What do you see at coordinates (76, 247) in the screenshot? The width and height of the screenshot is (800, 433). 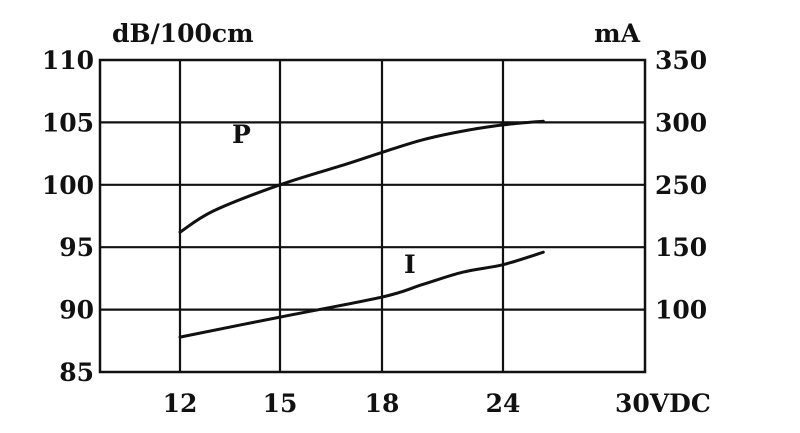 I see `y-left-tick-label: 95` at bounding box center [76, 247].